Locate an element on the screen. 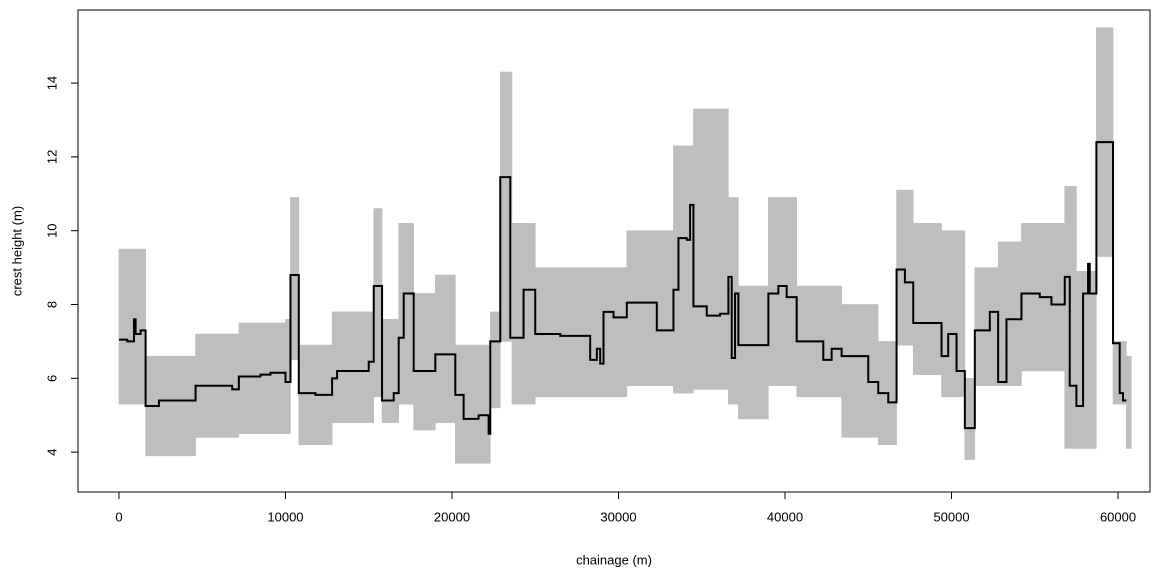  x-tick-label: 40000 is located at coordinates (785, 516).